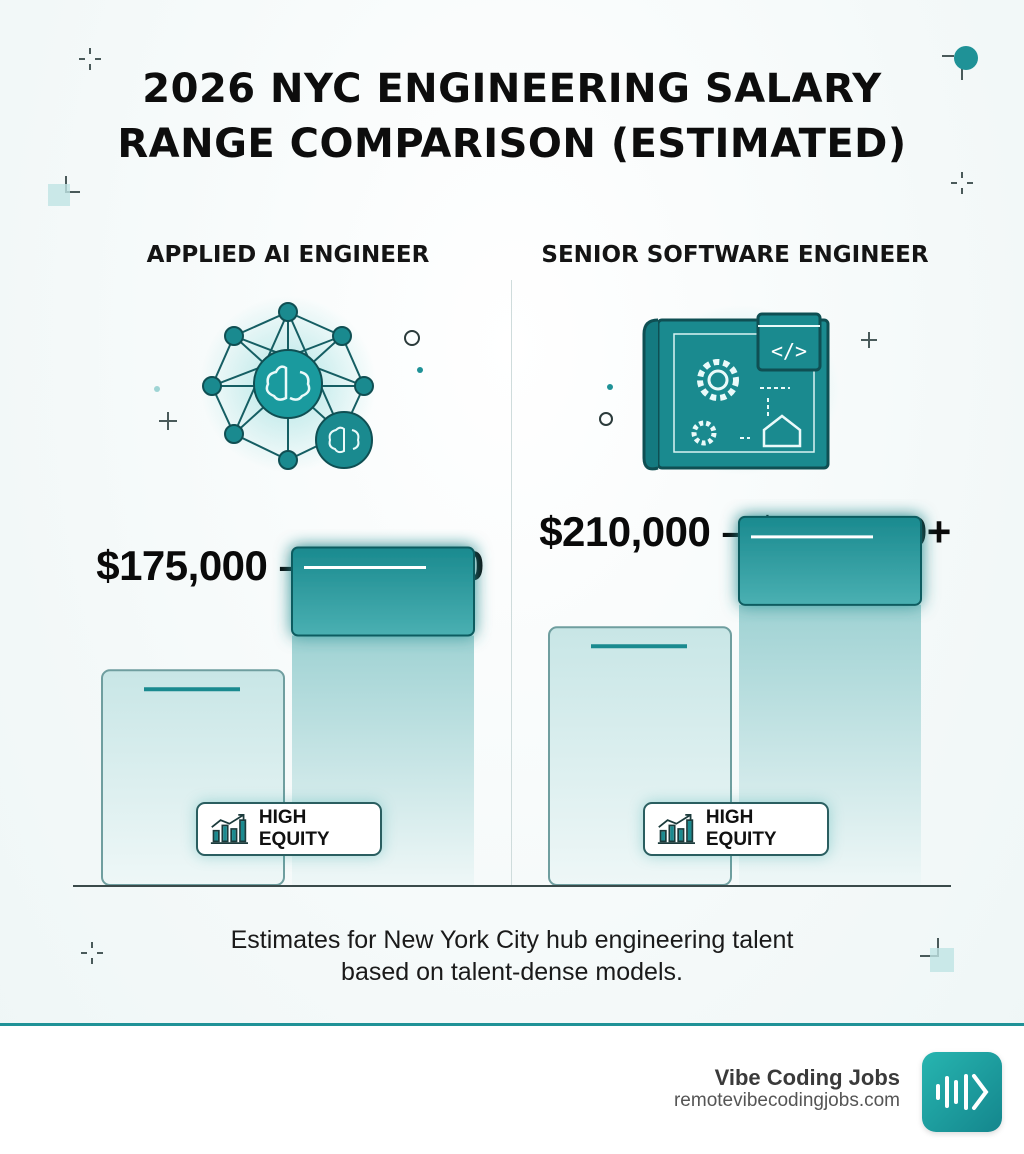  What do you see at coordinates (786, 1100) in the screenshot?
I see `brand-url: remotevibecodingjobs.com` at bounding box center [786, 1100].